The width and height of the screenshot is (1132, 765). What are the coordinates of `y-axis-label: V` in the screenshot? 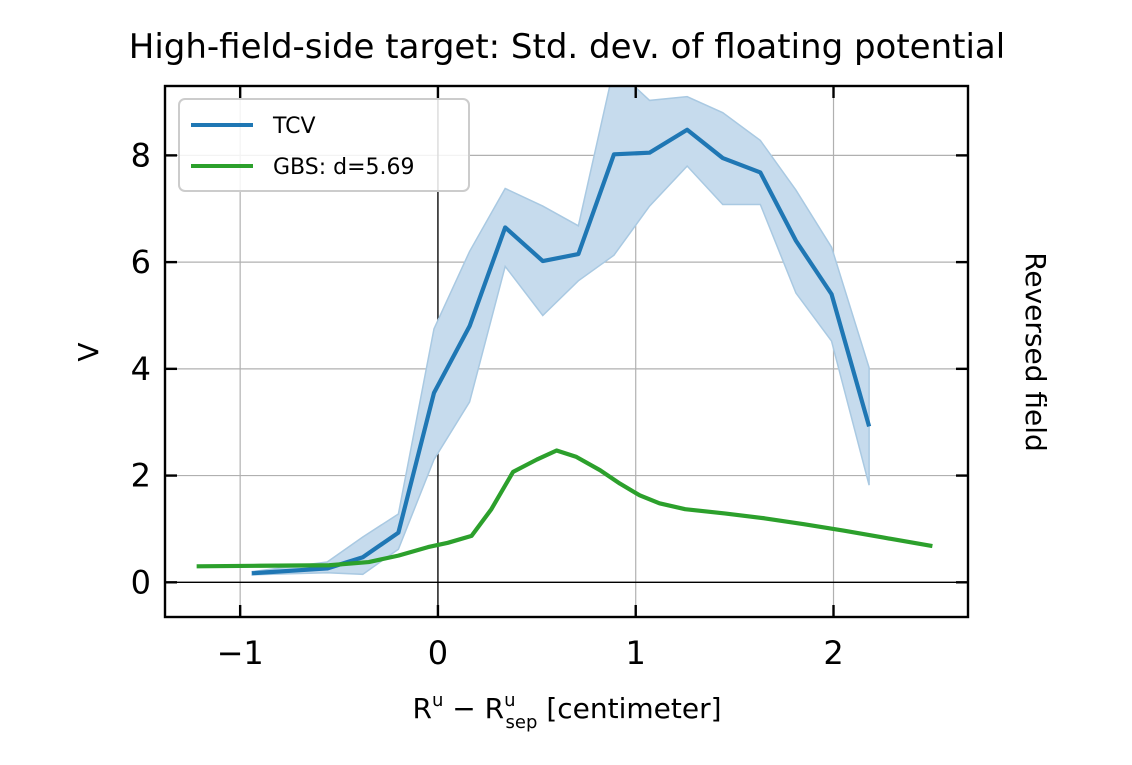 It's located at (88, 351).